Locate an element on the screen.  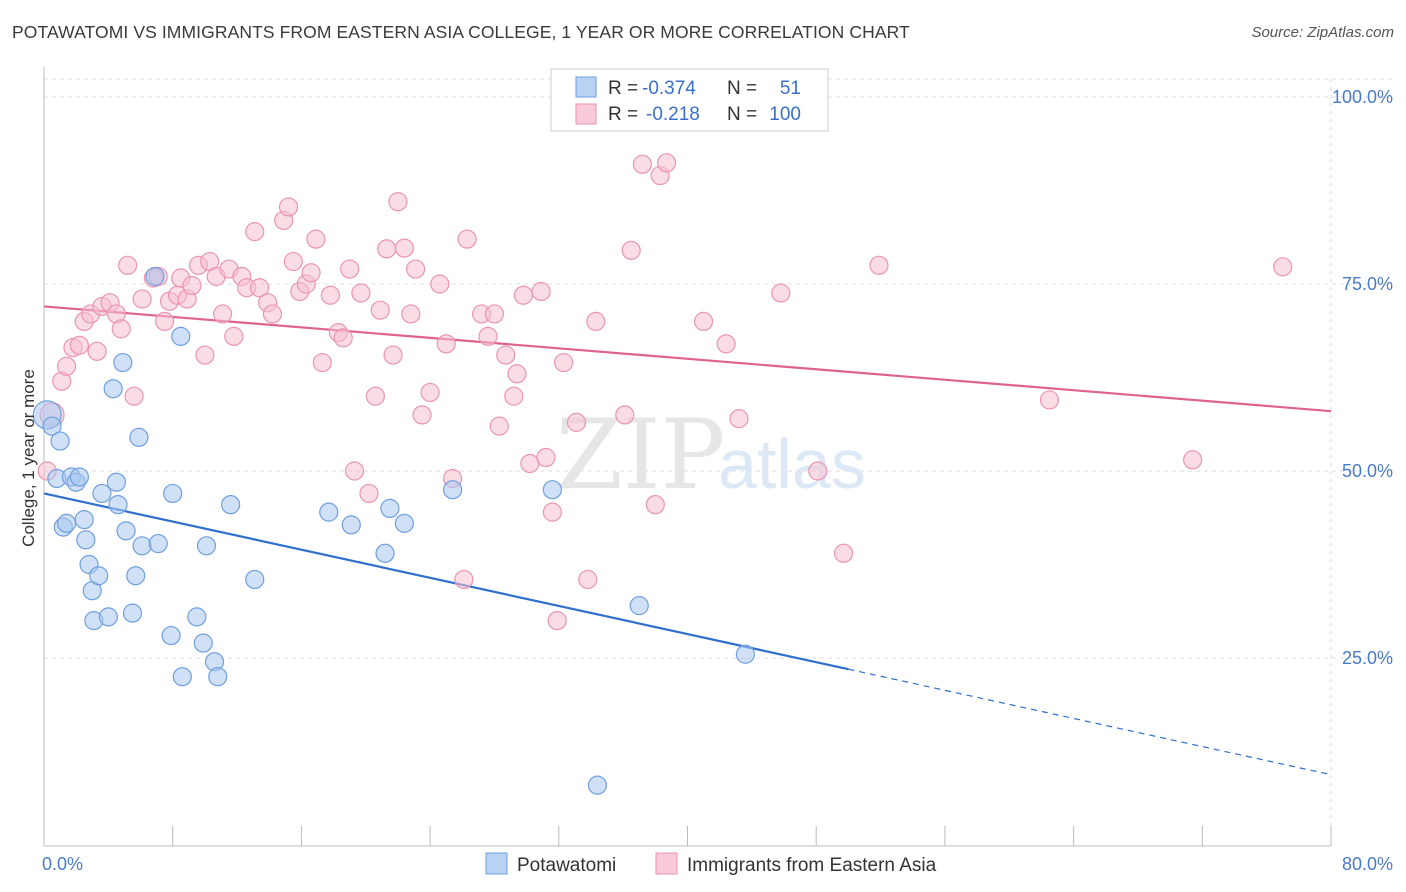
stats-legend-swatch-pink is located at coordinates (586, 114).